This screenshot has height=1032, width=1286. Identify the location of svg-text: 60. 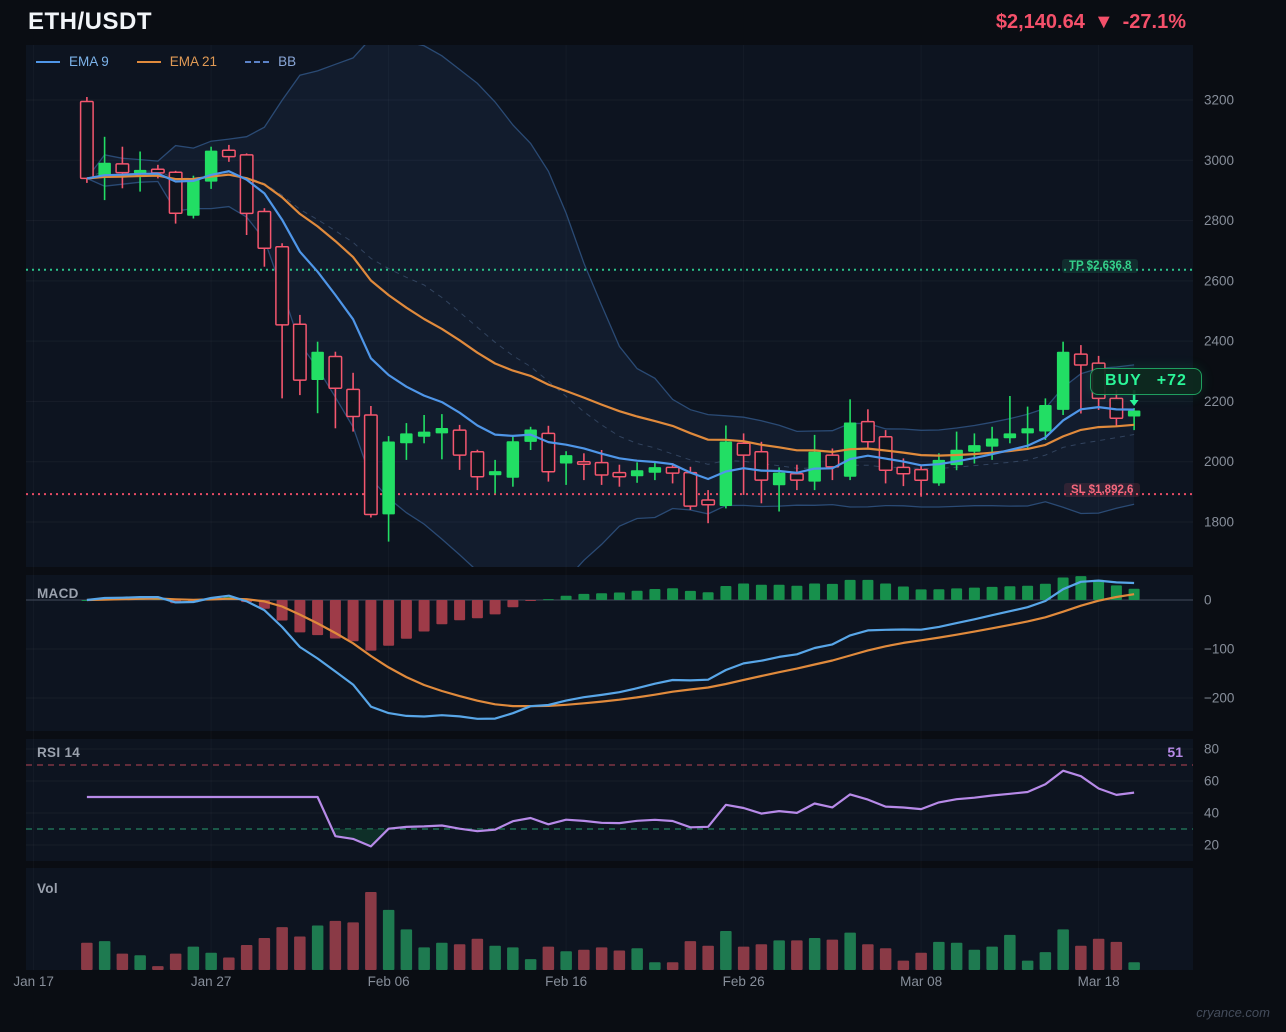
(1211, 781).